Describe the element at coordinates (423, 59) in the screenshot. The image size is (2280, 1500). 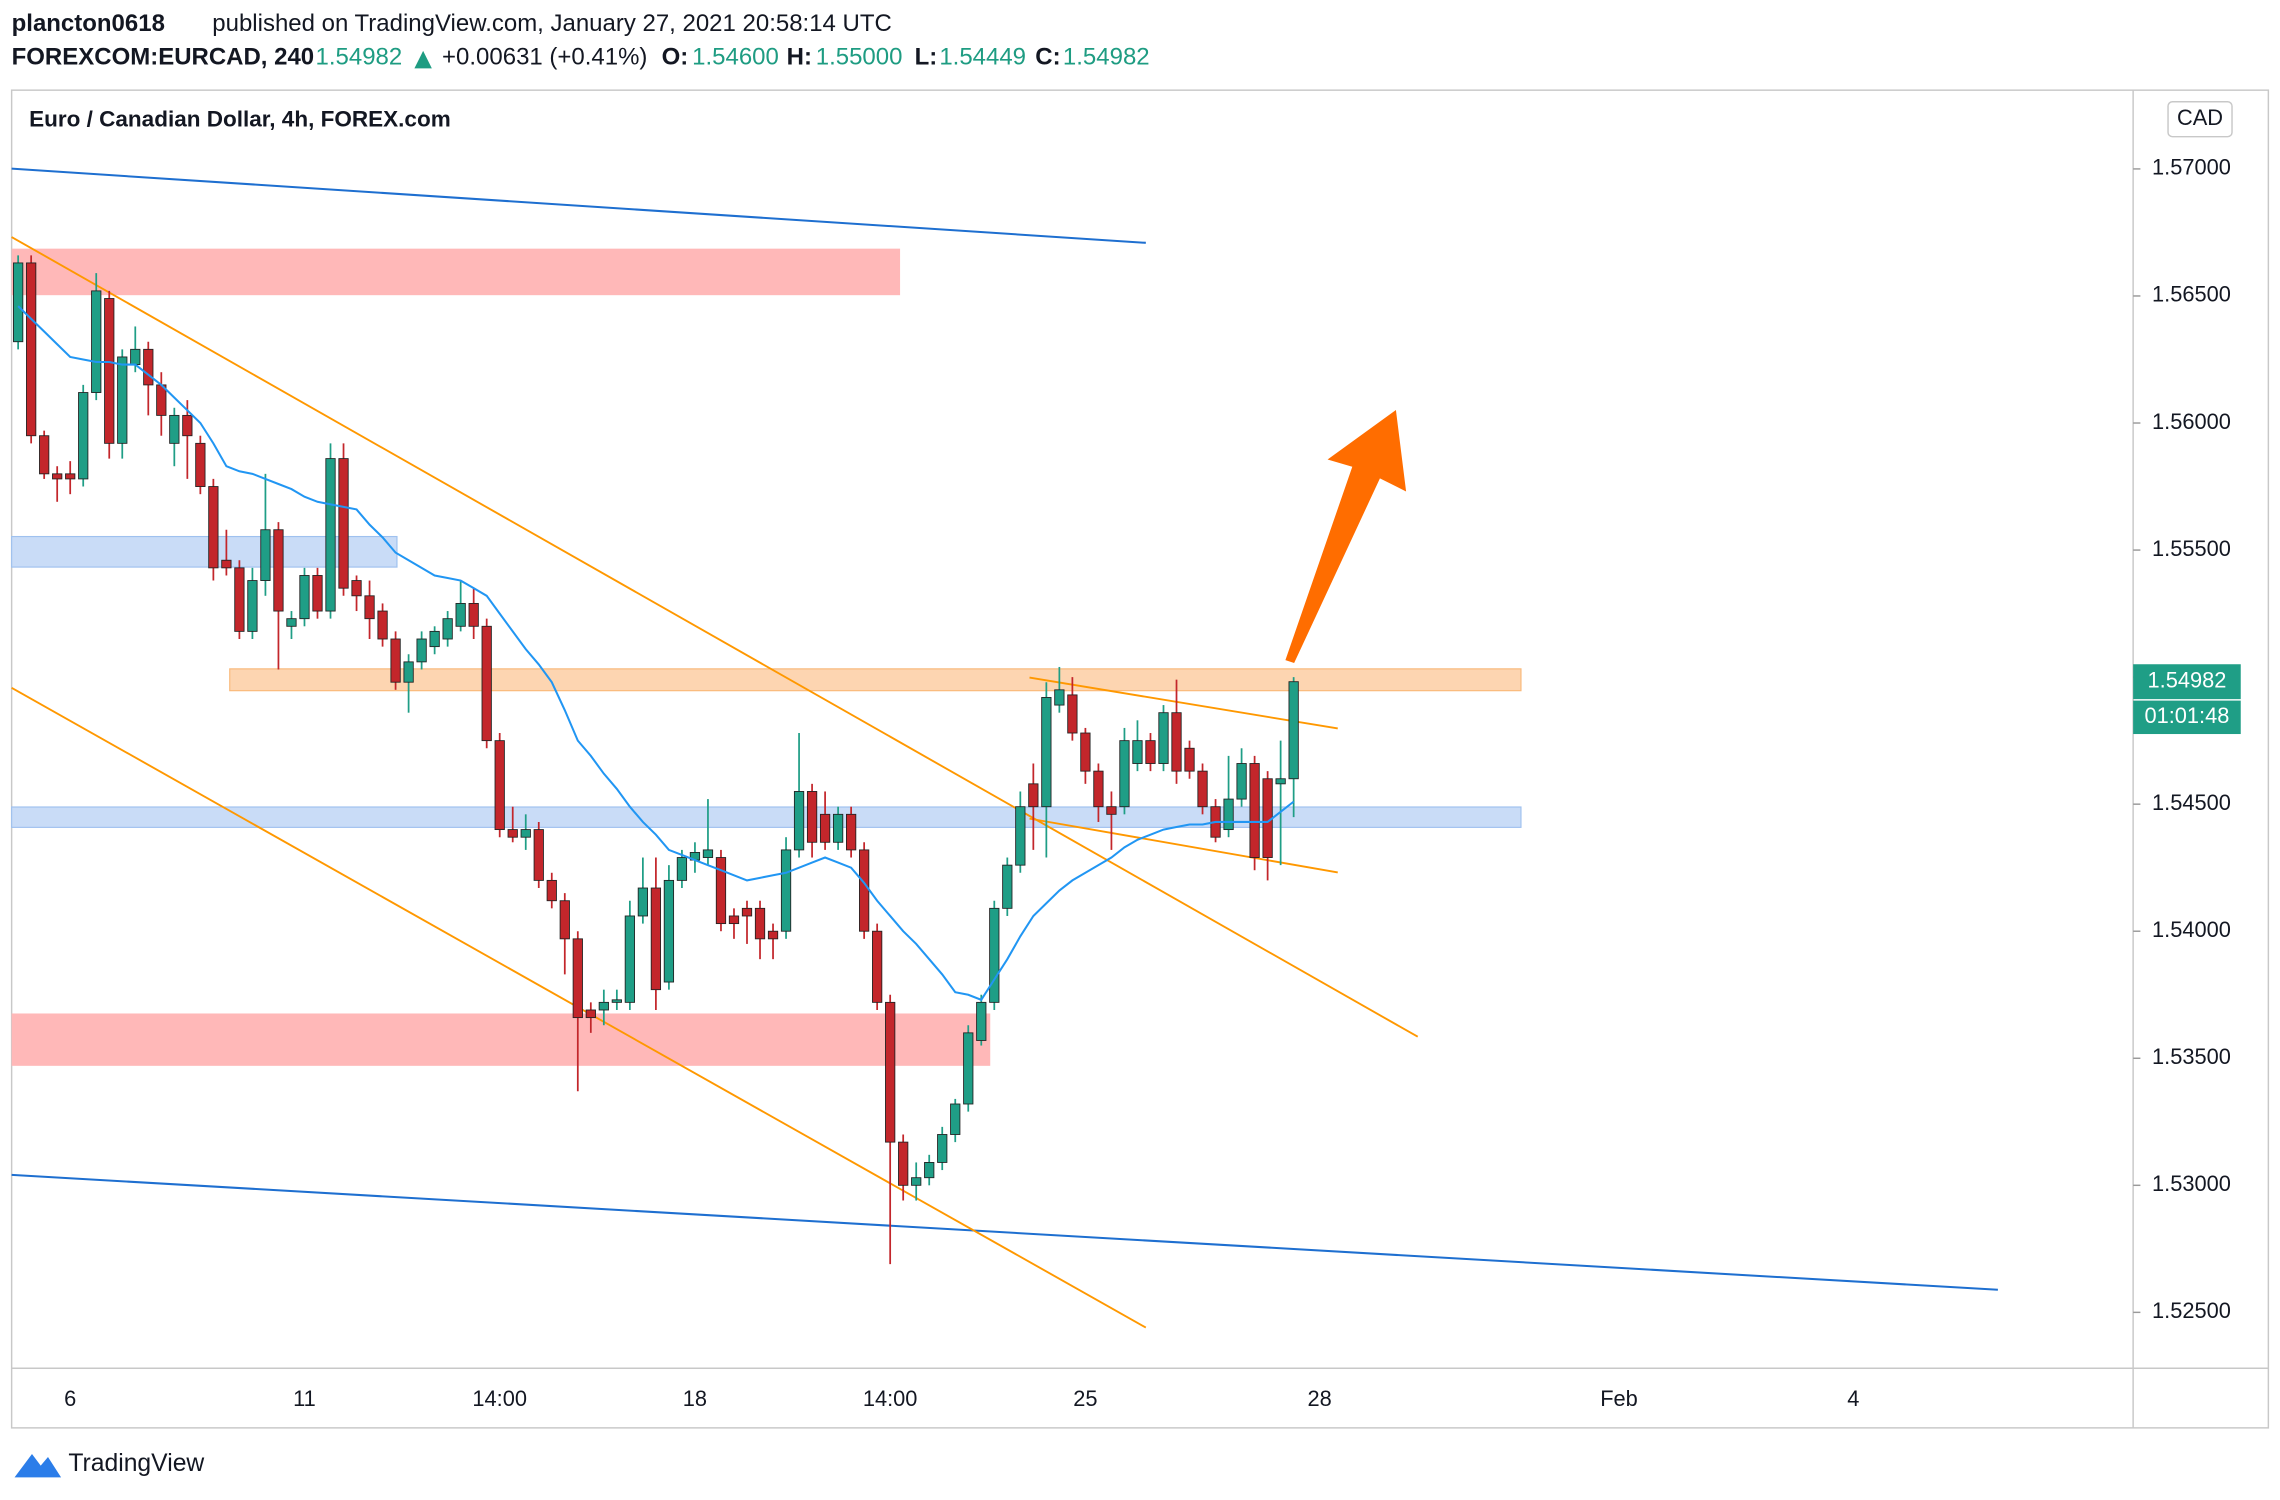
I see `up-arrow-icon` at that location.